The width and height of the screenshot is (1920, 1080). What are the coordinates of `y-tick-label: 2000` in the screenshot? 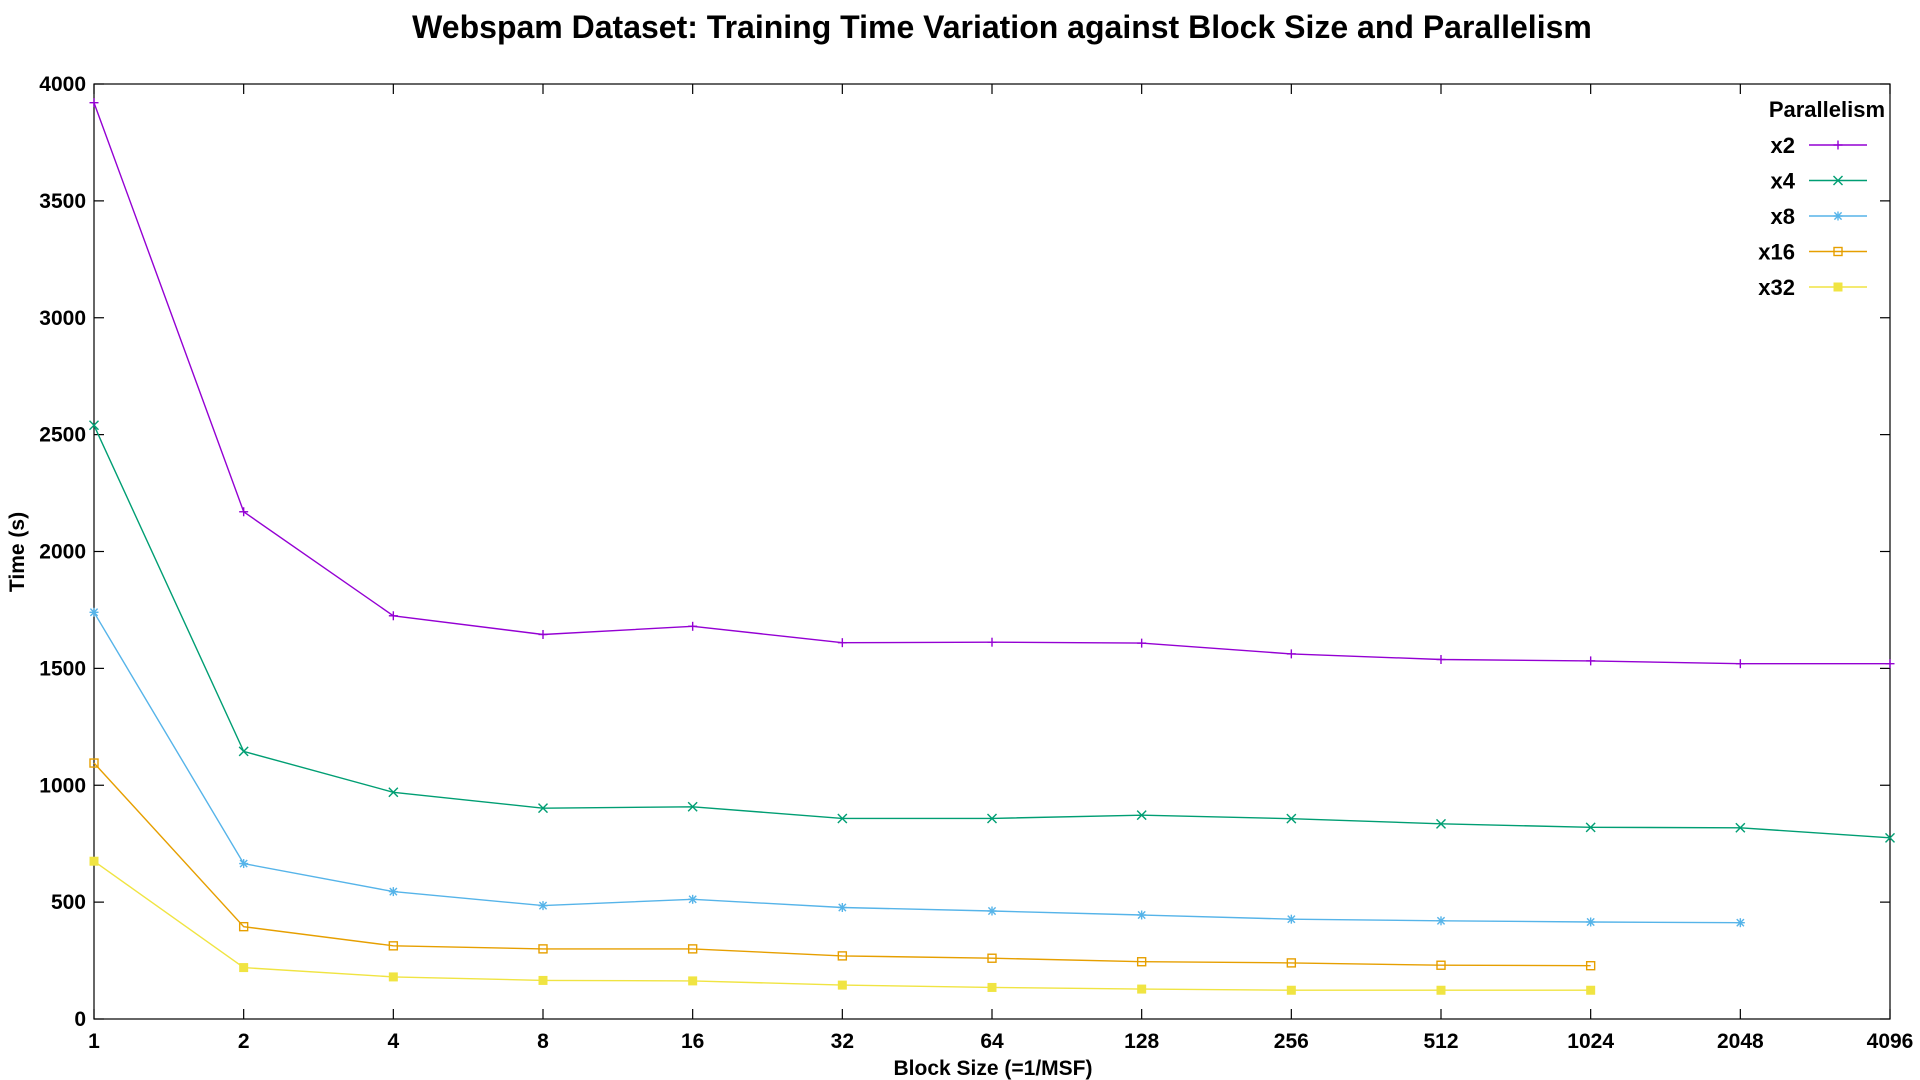 It's located at (62, 552).